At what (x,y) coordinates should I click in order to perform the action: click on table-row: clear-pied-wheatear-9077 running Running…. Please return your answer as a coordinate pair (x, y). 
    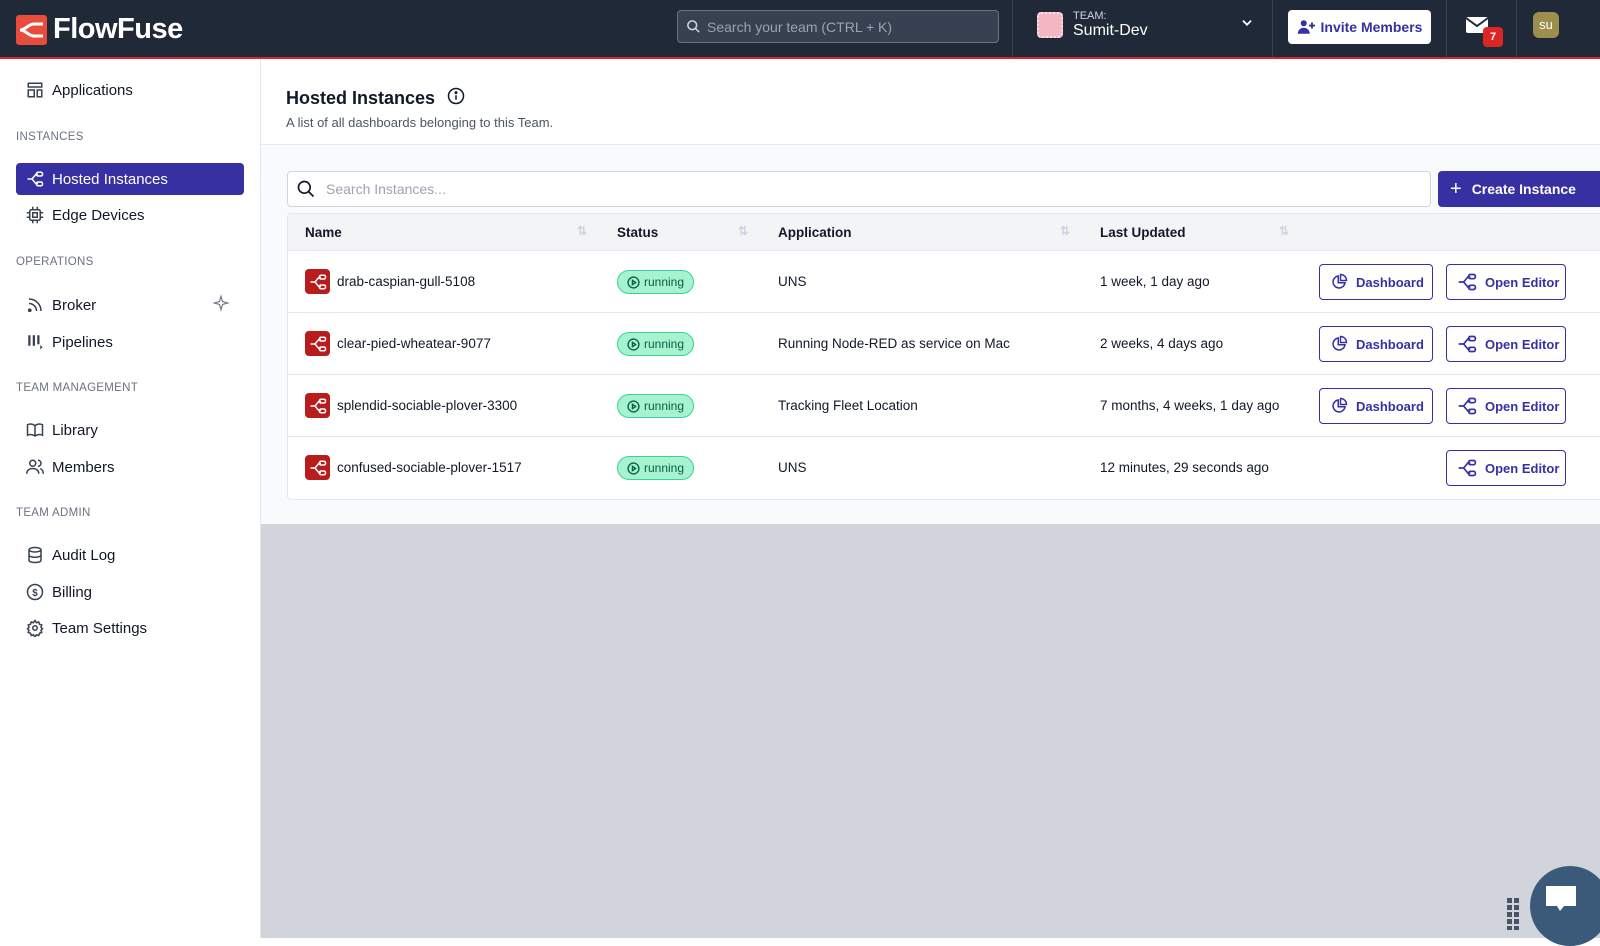
    Looking at the image, I should click on (944, 344).